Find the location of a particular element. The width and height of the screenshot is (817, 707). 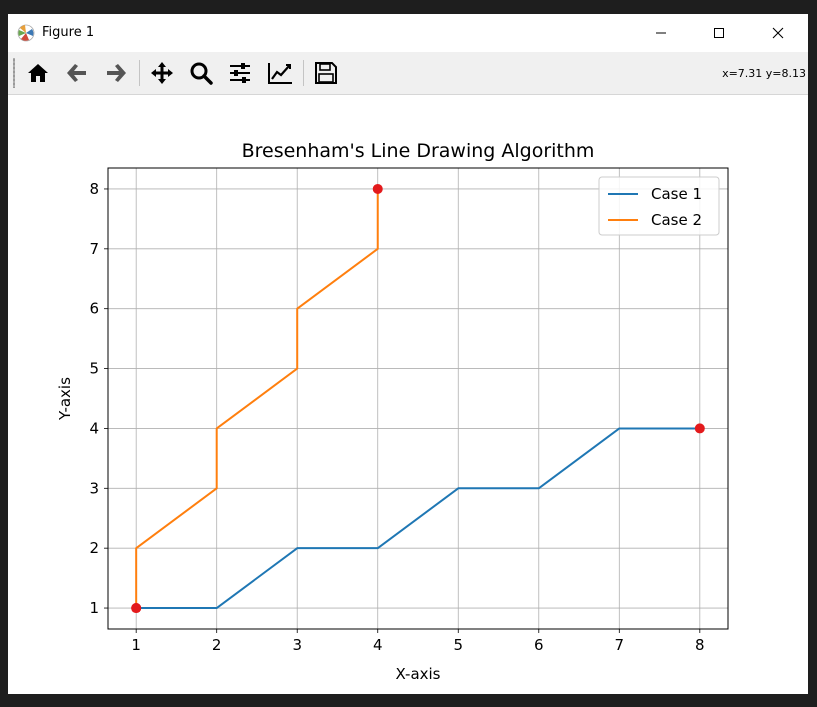

move-icon is located at coordinates (162, 73).